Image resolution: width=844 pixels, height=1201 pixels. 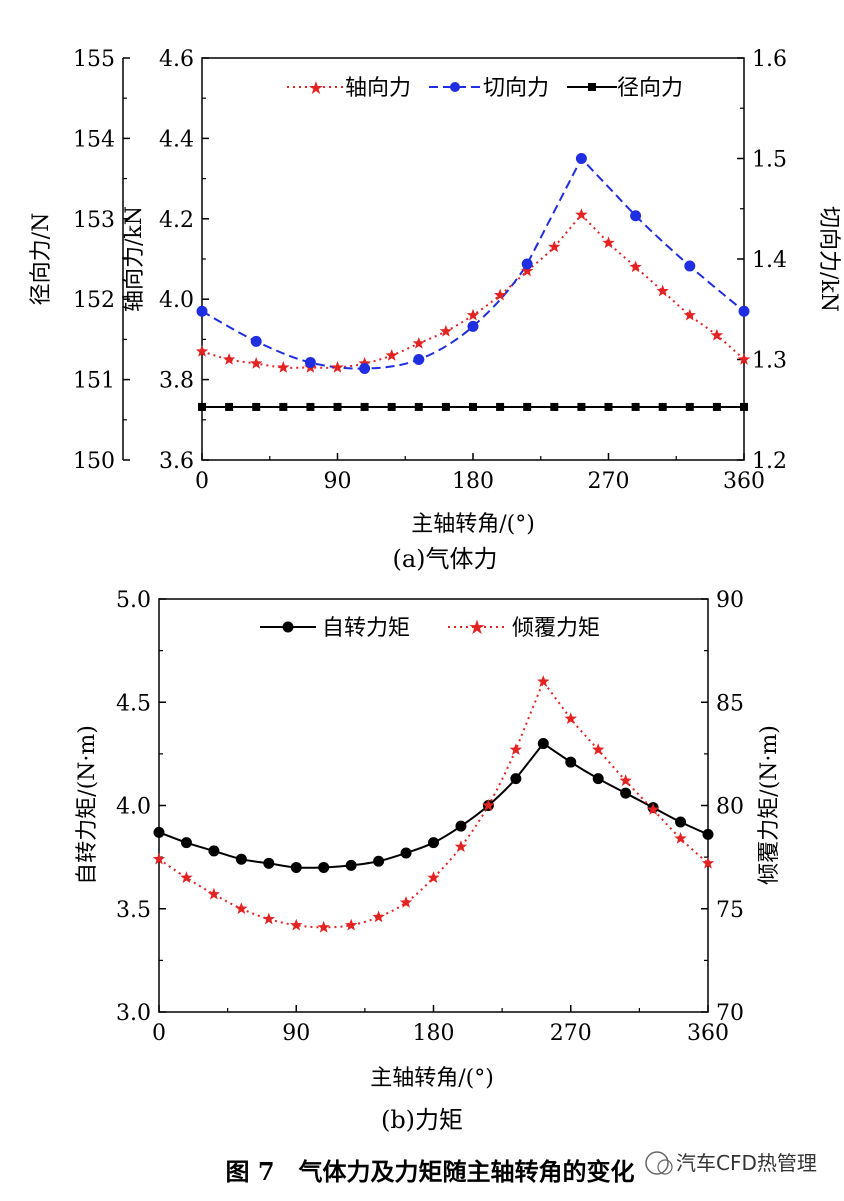 I want to click on y-tick-label: 3.5, so click(x=133, y=910).